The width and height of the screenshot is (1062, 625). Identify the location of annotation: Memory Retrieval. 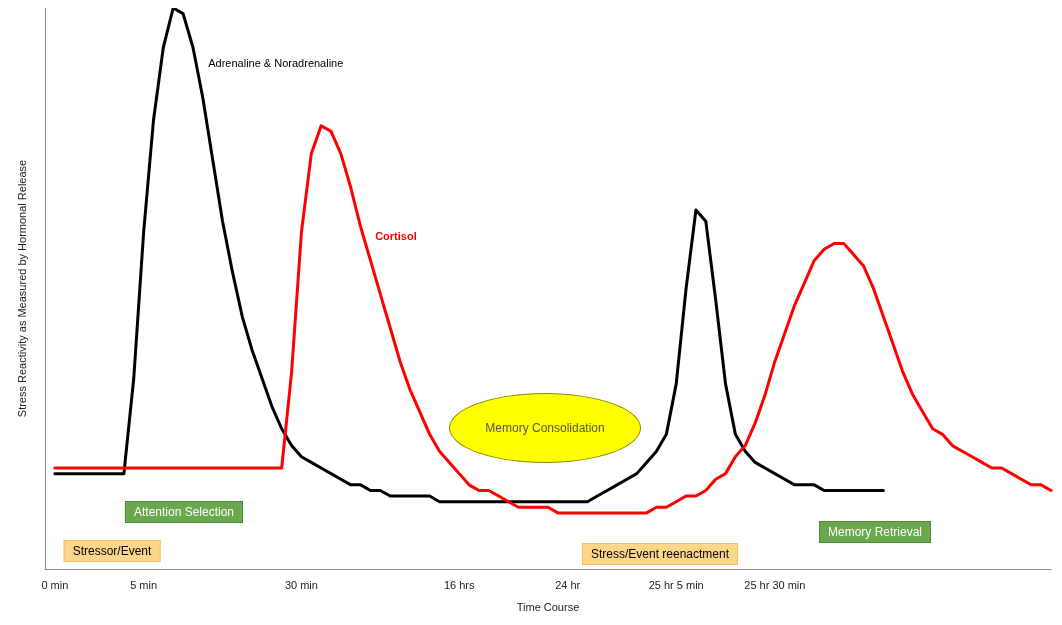
(875, 532).